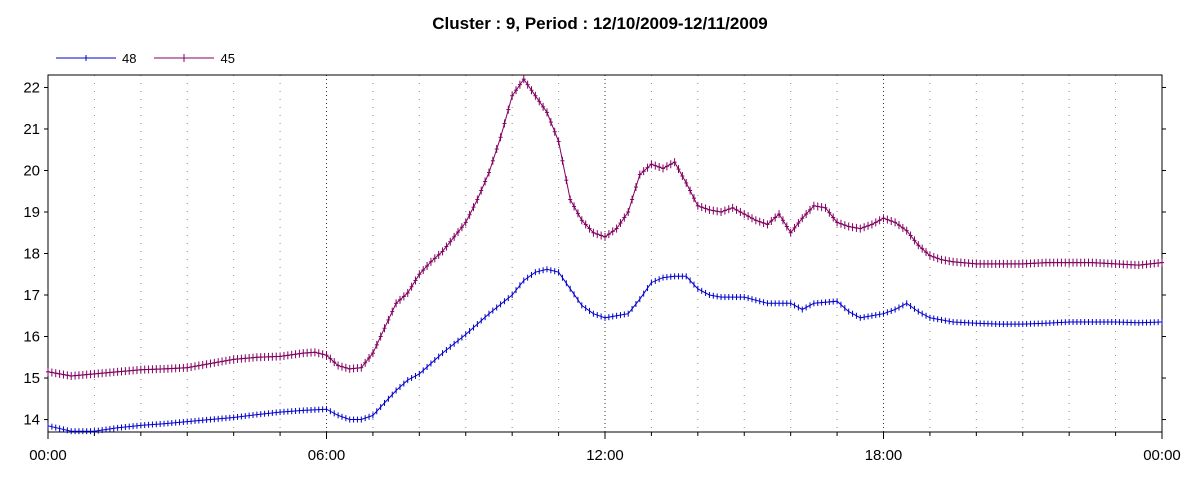  I want to click on legend-item-48: 48, so click(96, 58).